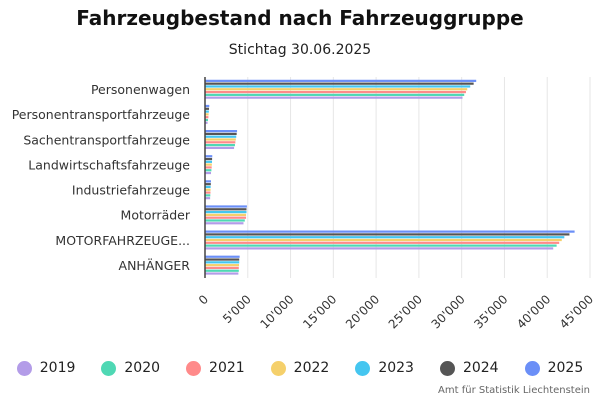 This screenshot has height=400, width=600. Describe the element at coordinates (533, 311) in the screenshot. I see `x-tick-label: 40'000` at that location.